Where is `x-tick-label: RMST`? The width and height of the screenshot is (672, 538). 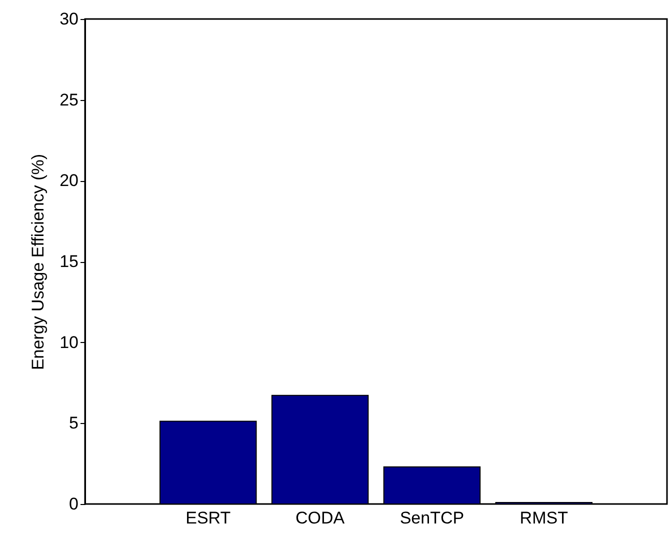
x-tick-label: RMST is located at coordinates (544, 518).